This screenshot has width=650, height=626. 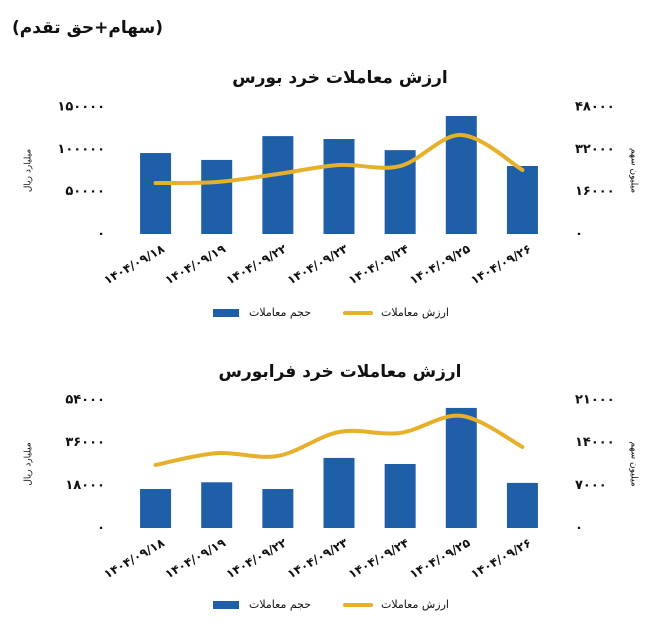 What do you see at coordinates (85, 442) in the screenshot?
I see `y-tick-label: ۳۶۰۰۰` at bounding box center [85, 442].